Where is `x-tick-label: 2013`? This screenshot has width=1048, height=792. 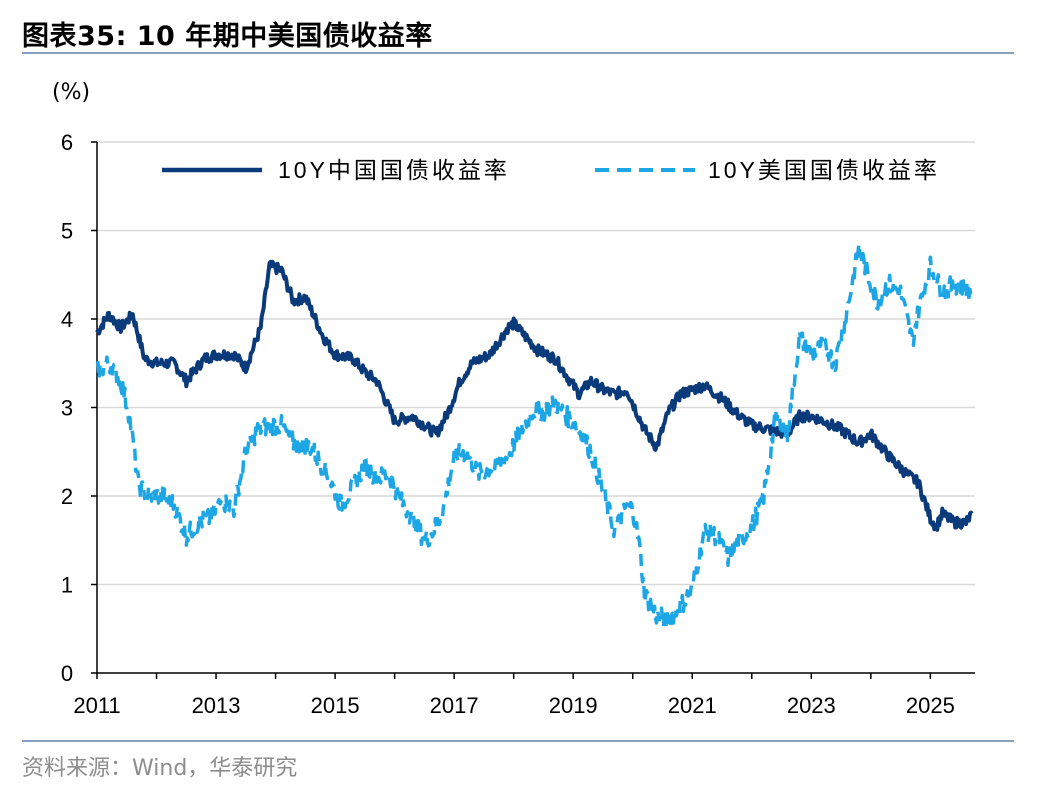
x-tick-label: 2013 is located at coordinates (216, 705).